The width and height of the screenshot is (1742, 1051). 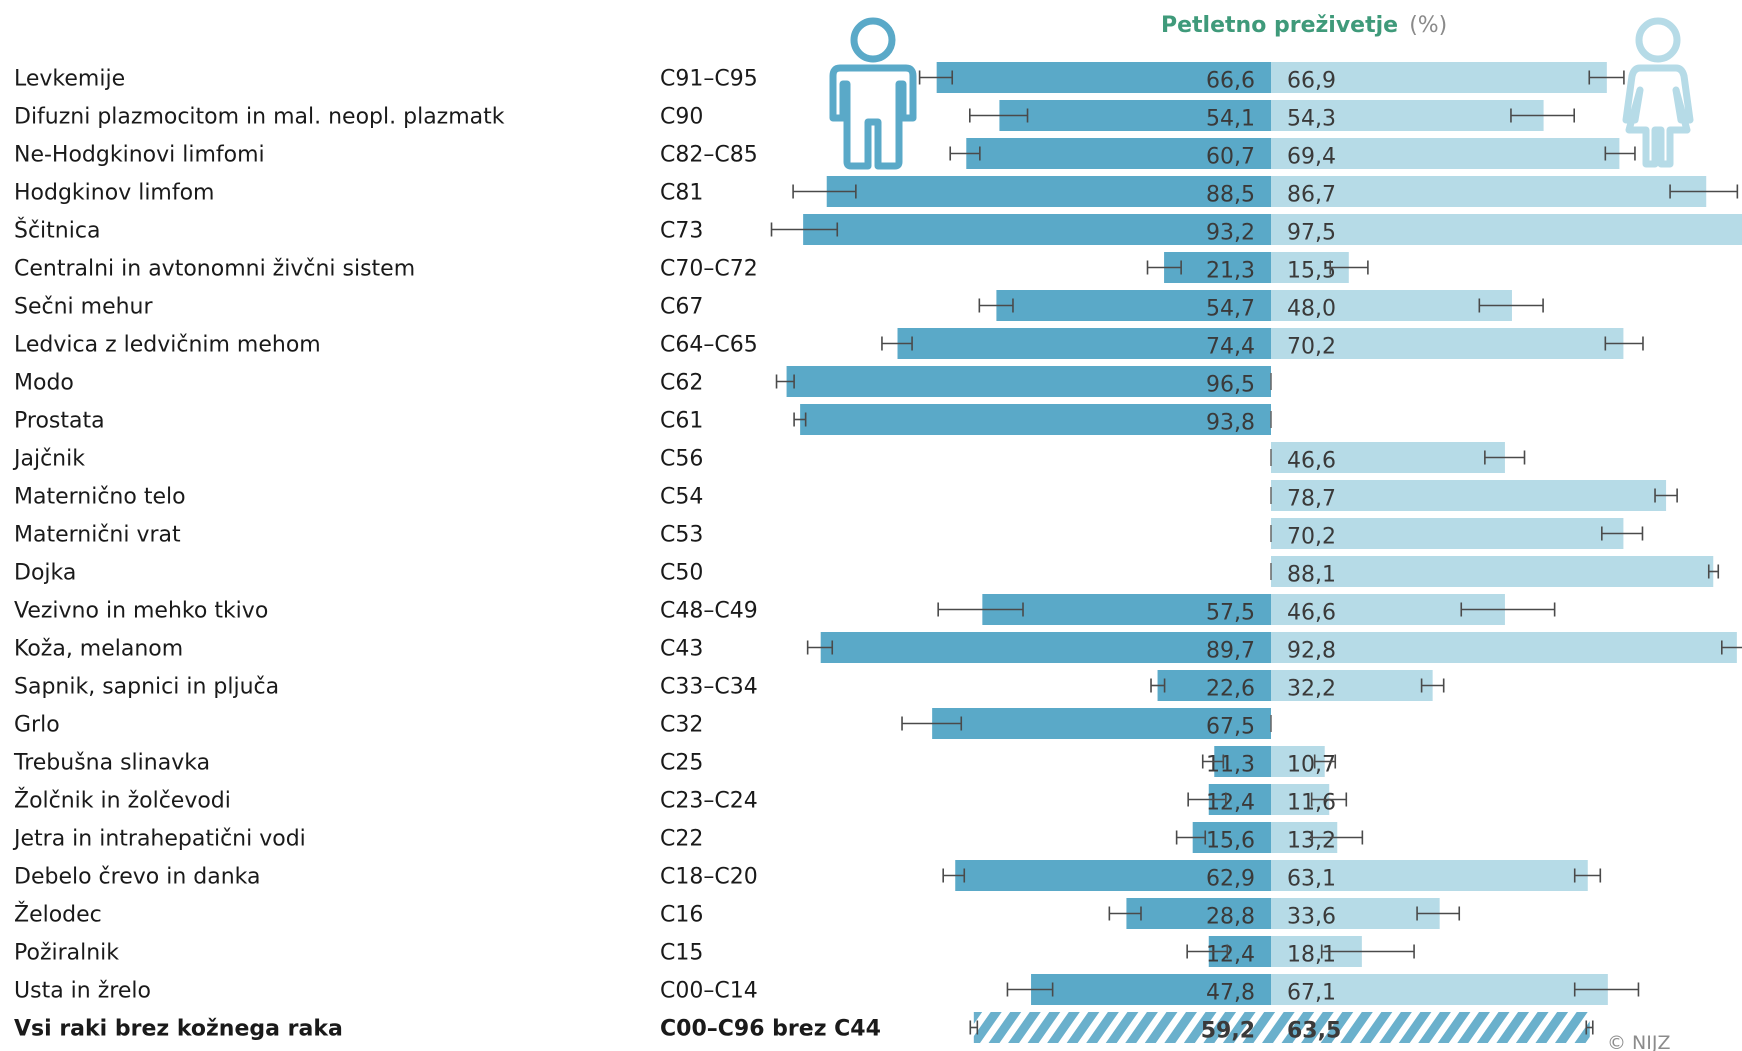 What do you see at coordinates (1311, 879) in the screenshot?
I see `value-label-women: 63,1` at bounding box center [1311, 879].